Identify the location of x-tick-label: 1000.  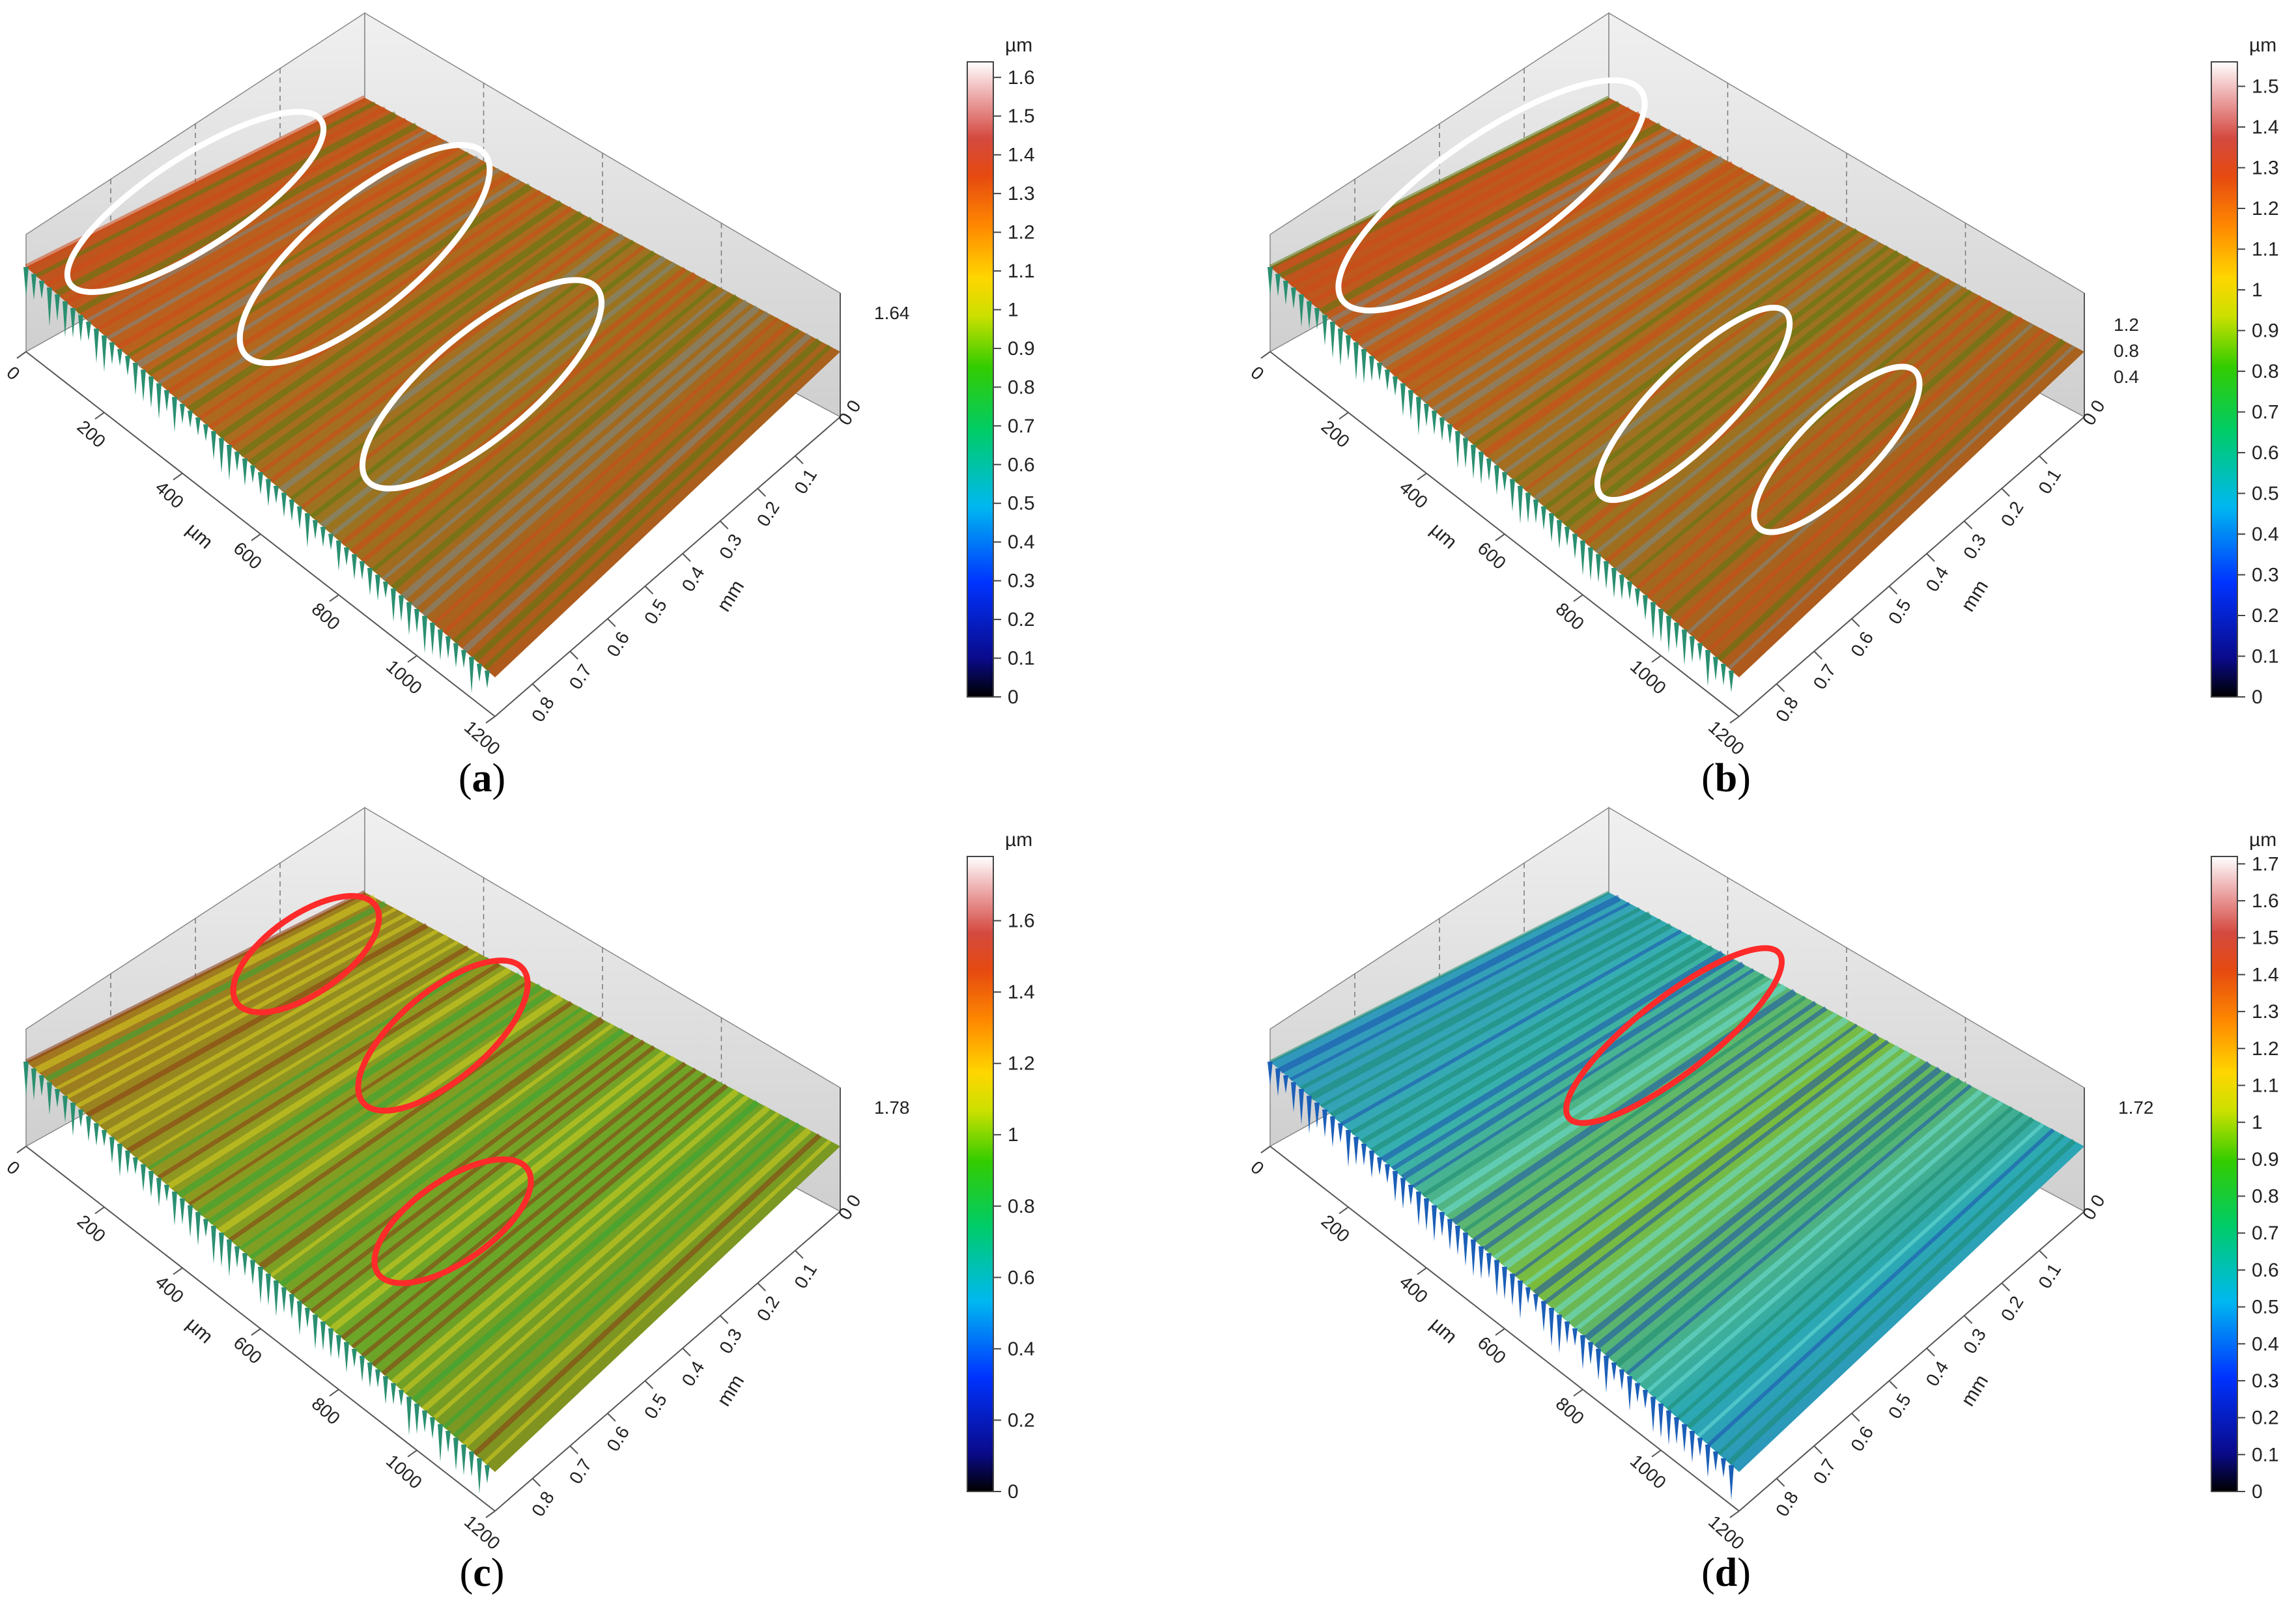
(1648, 677).